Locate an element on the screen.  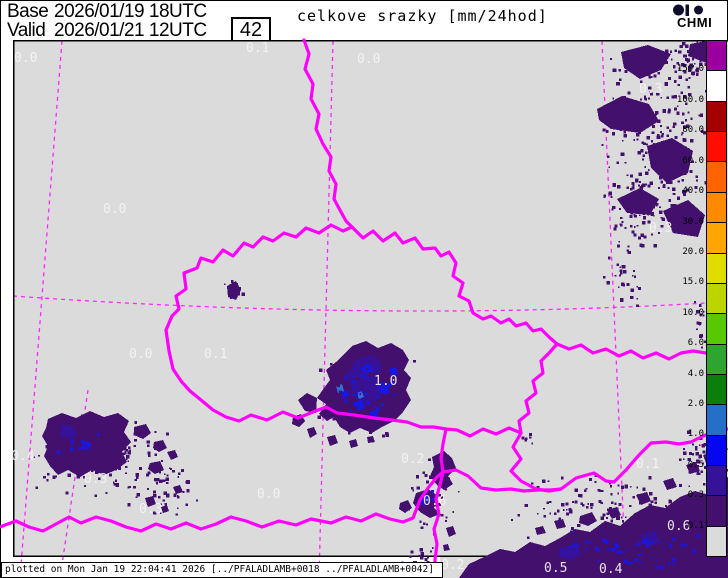
product-title: celkove srazky [mm/24hod] is located at coordinates (422, 16).